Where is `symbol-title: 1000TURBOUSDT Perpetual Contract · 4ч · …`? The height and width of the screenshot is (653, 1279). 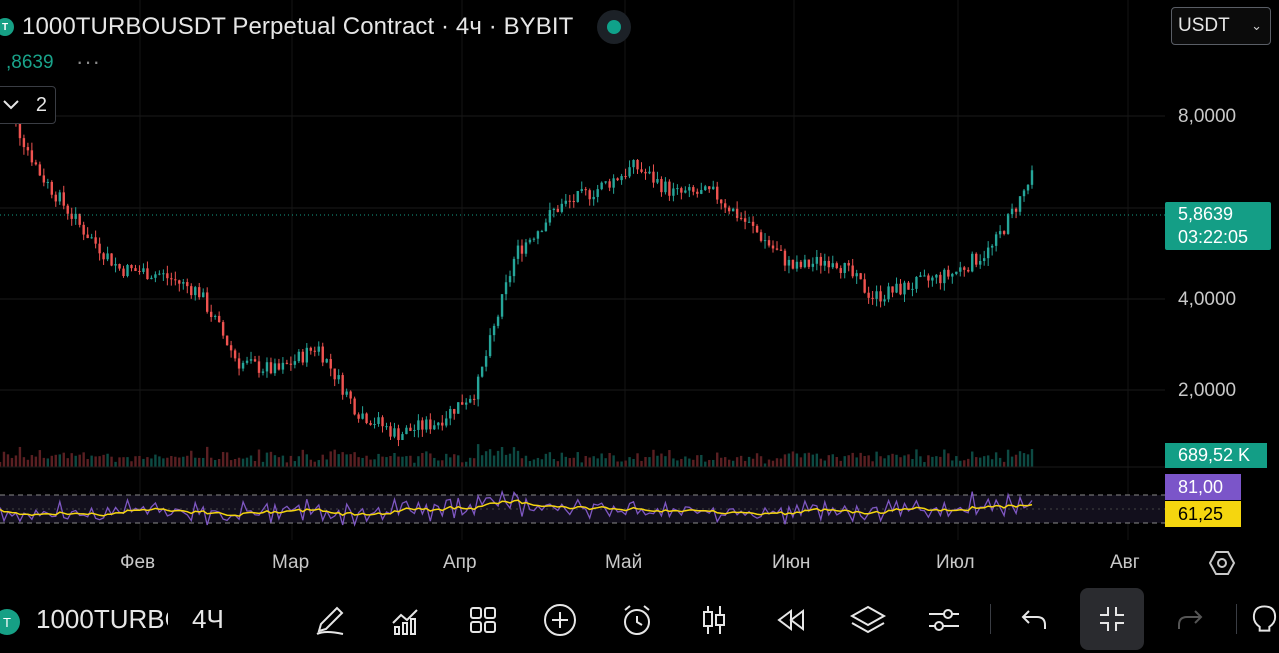 symbol-title: 1000TURBOUSDT Perpetual Contract · 4ч · … is located at coordinates (298, 26).